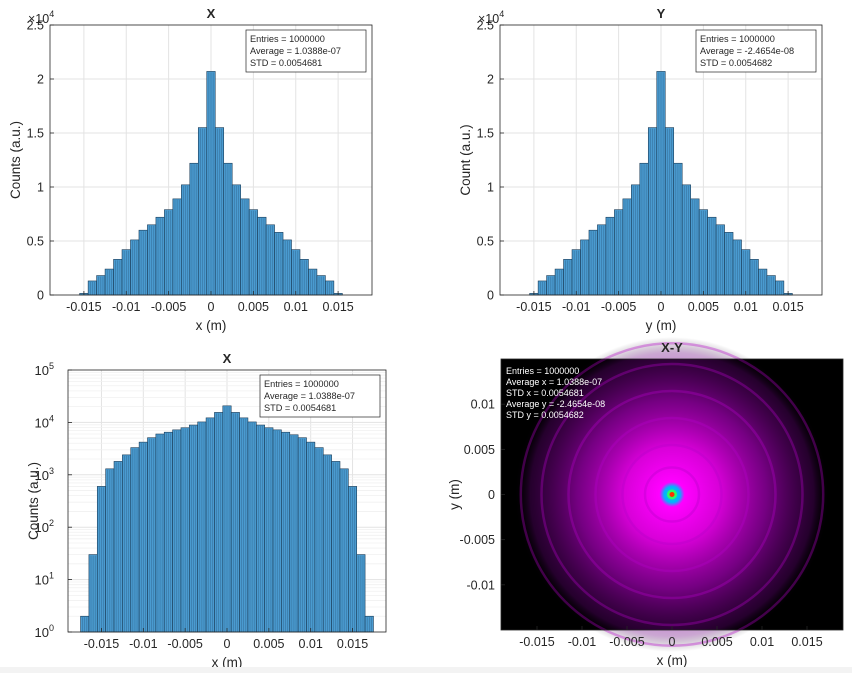  I want to click on y-tick-exponent: 2, so click(51, 523).